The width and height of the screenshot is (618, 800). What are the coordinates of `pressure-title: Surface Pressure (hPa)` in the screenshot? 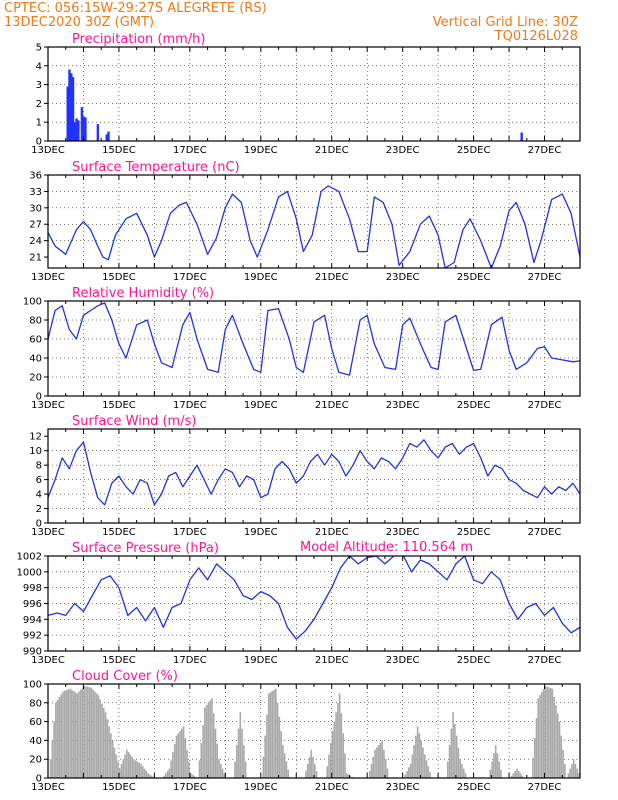 It's located at (145, 548).